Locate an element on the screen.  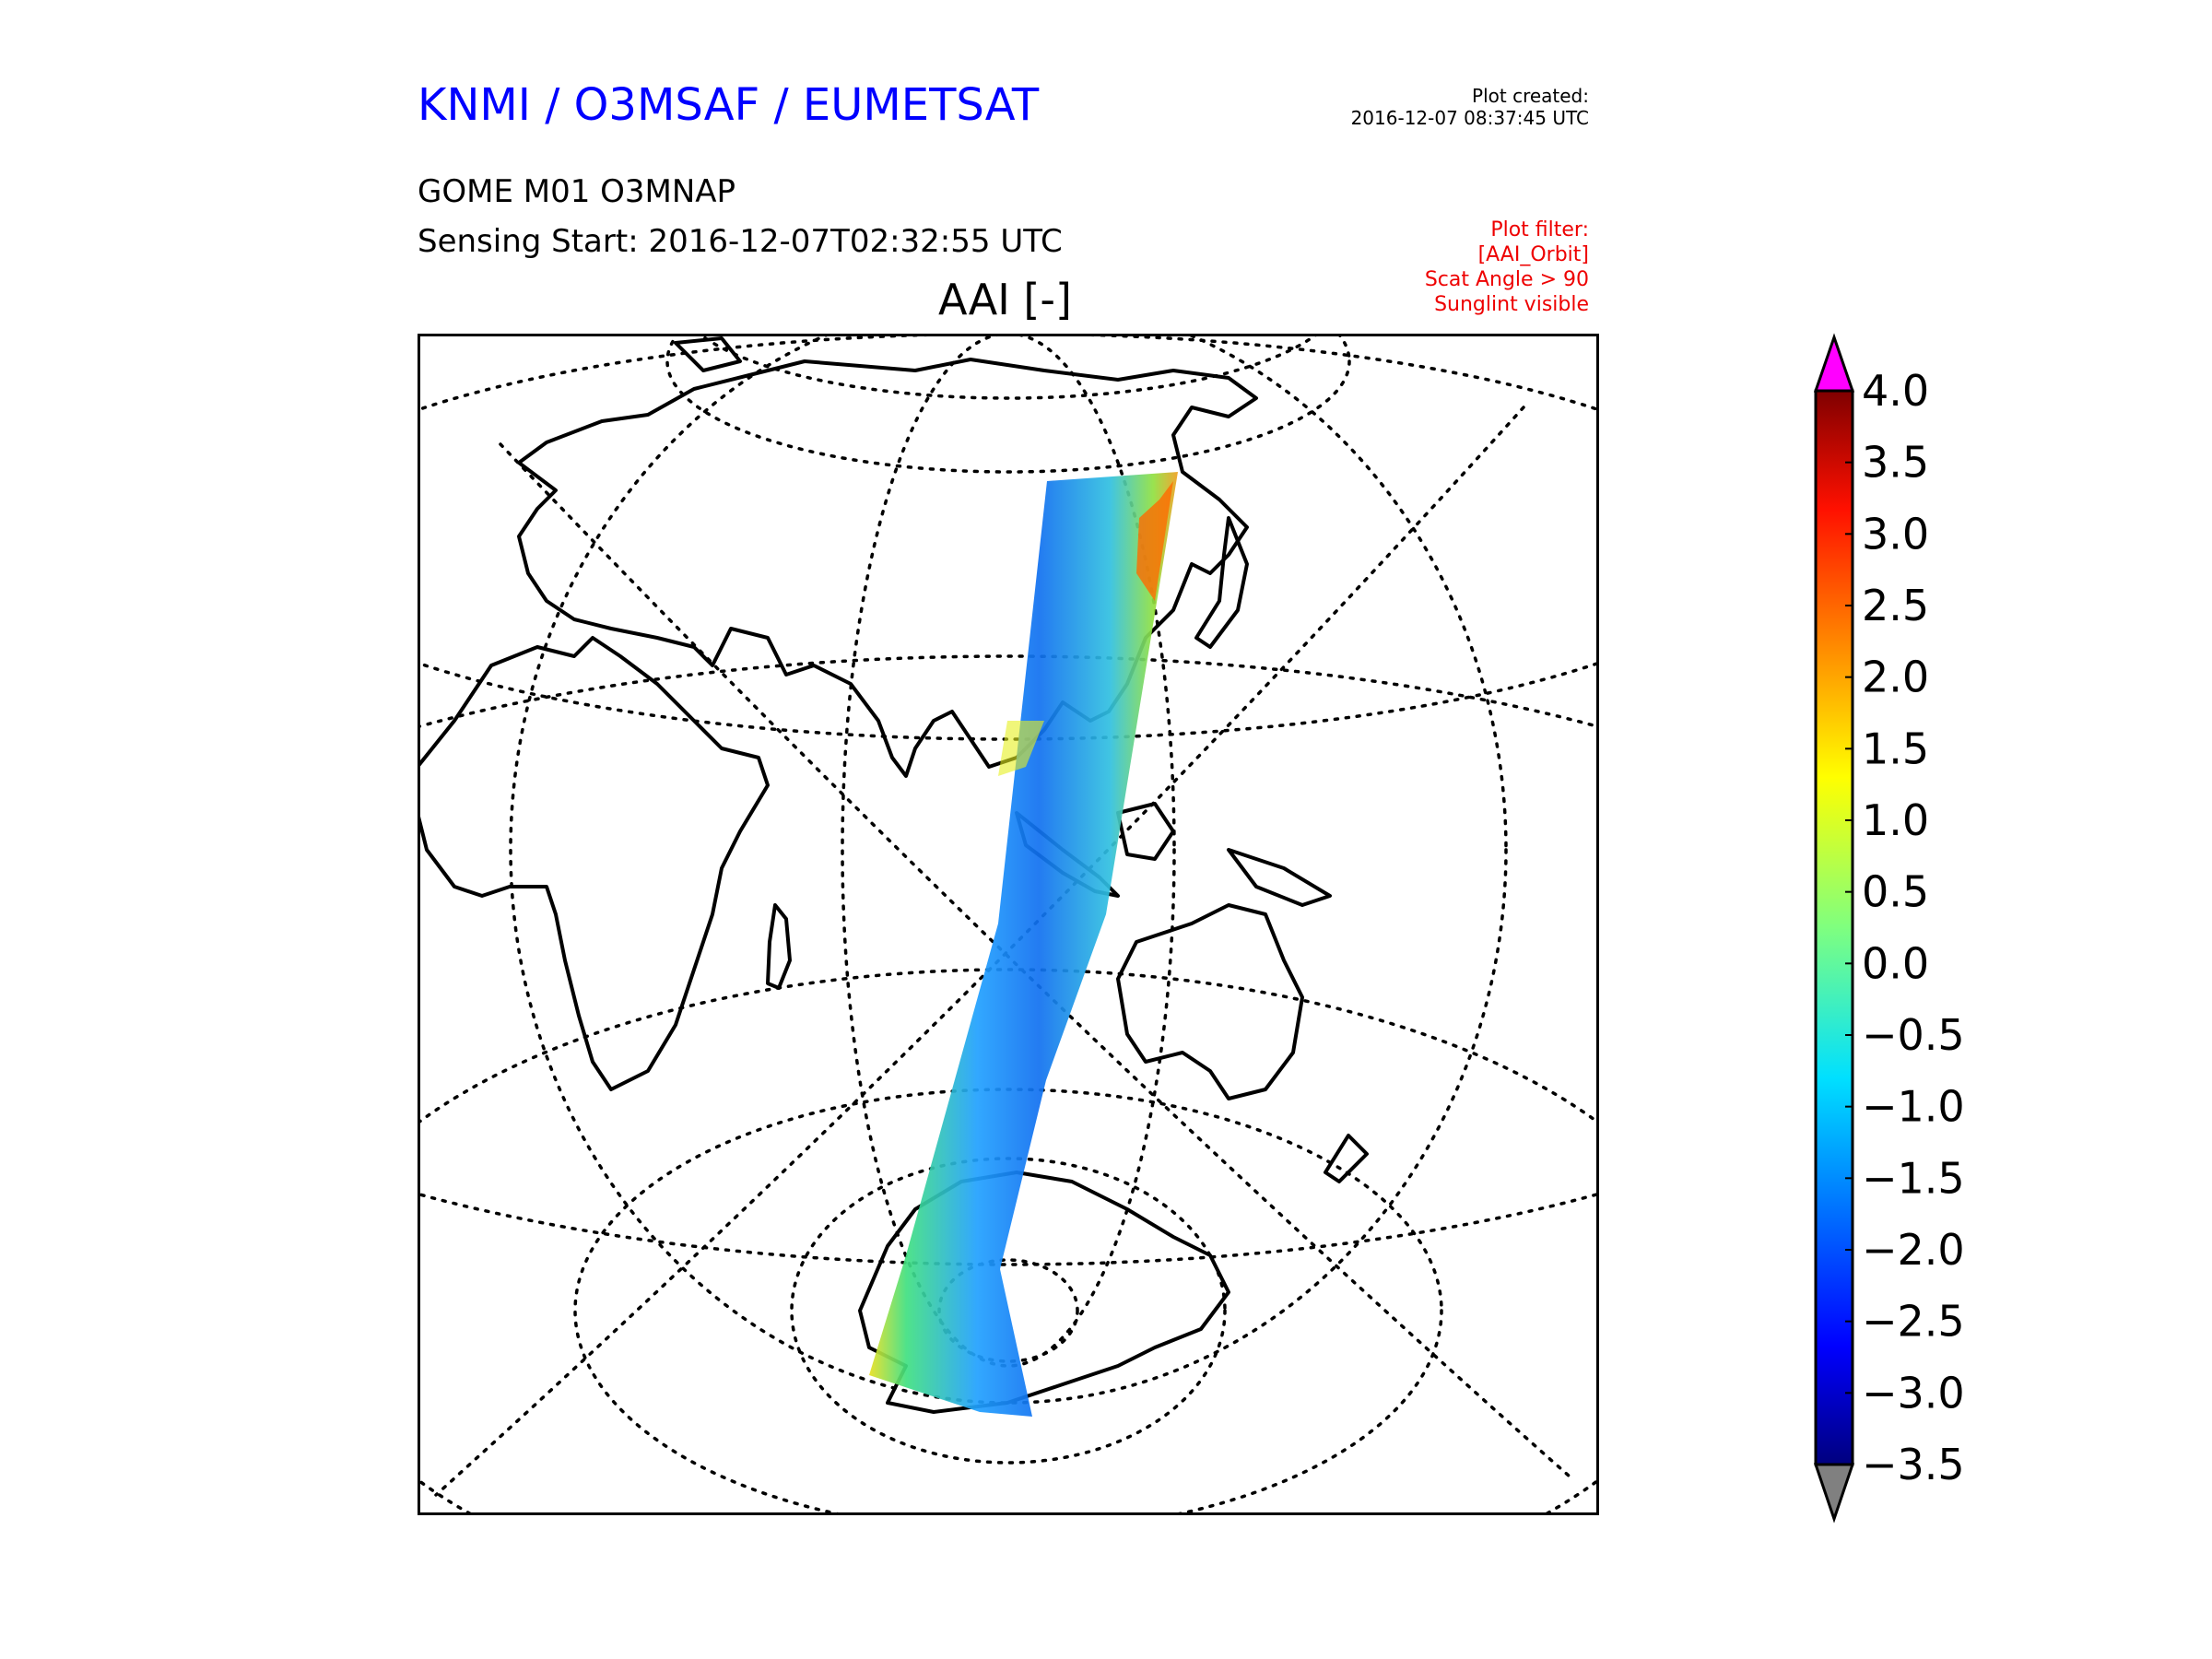
borneo-outline is located at coordinates (1145, 831).